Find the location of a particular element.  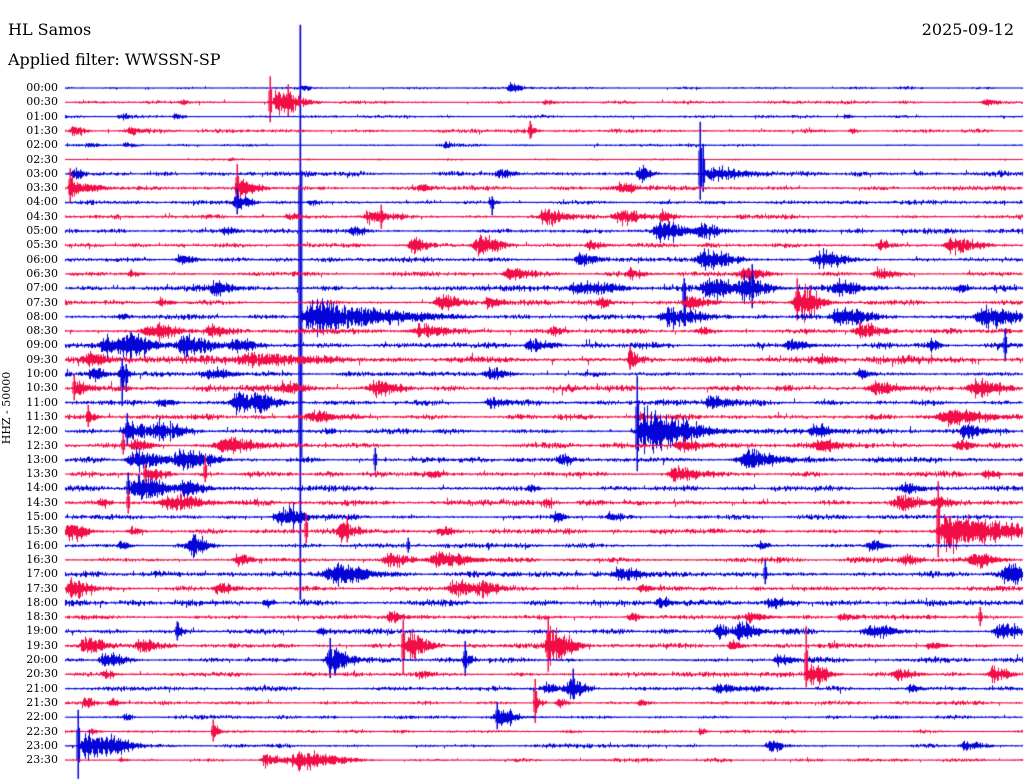

trace-time-label: 04:30 is located at coordinates (42, 216).